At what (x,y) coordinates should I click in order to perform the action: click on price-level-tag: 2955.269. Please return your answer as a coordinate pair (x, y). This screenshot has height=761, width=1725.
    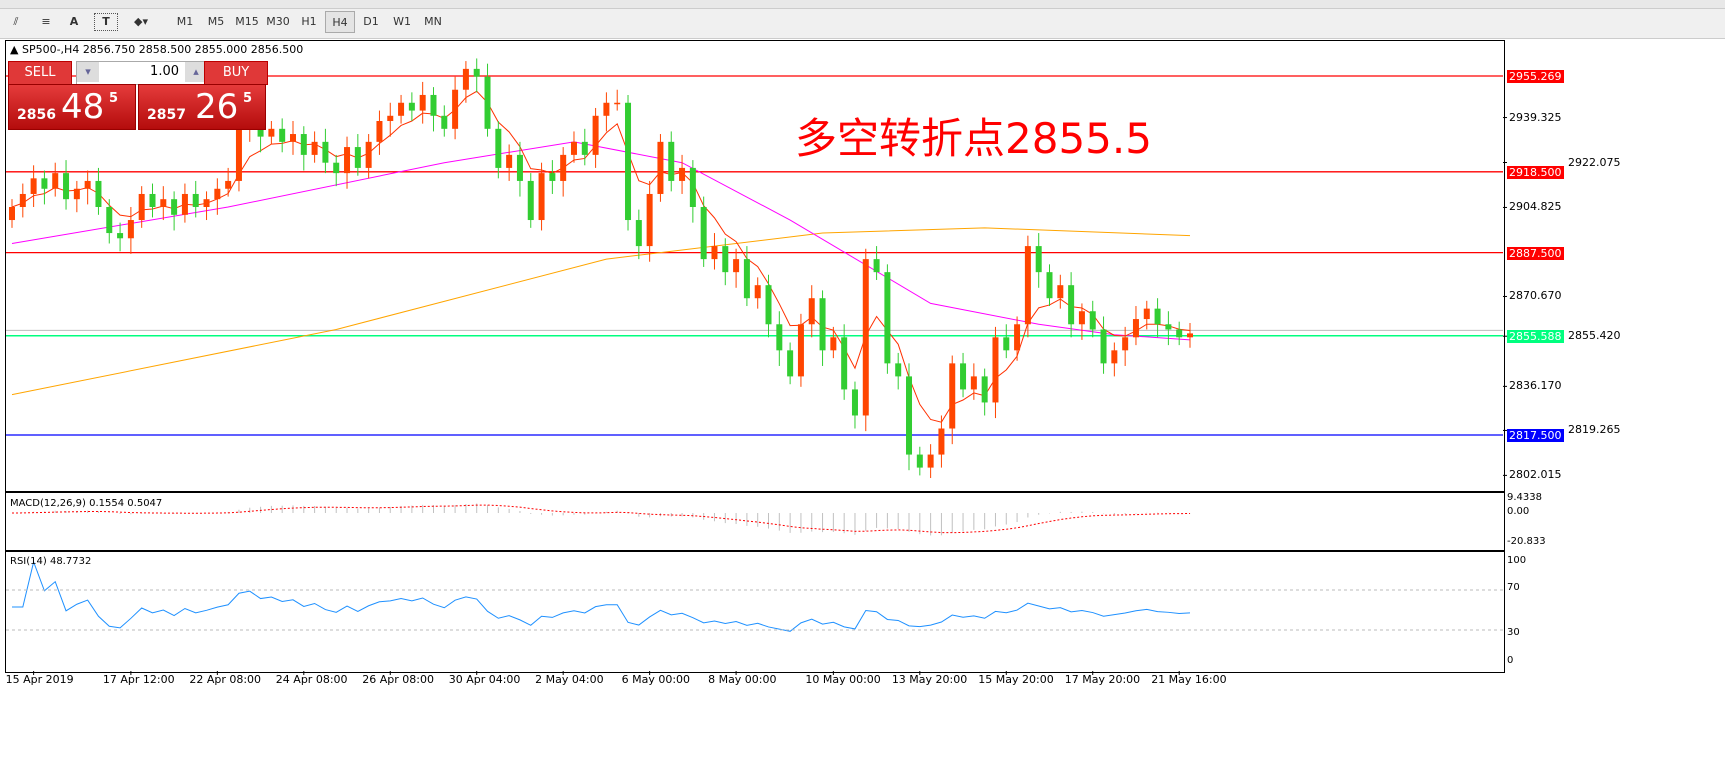
    Looking at the image, I should click on (1535, 76).